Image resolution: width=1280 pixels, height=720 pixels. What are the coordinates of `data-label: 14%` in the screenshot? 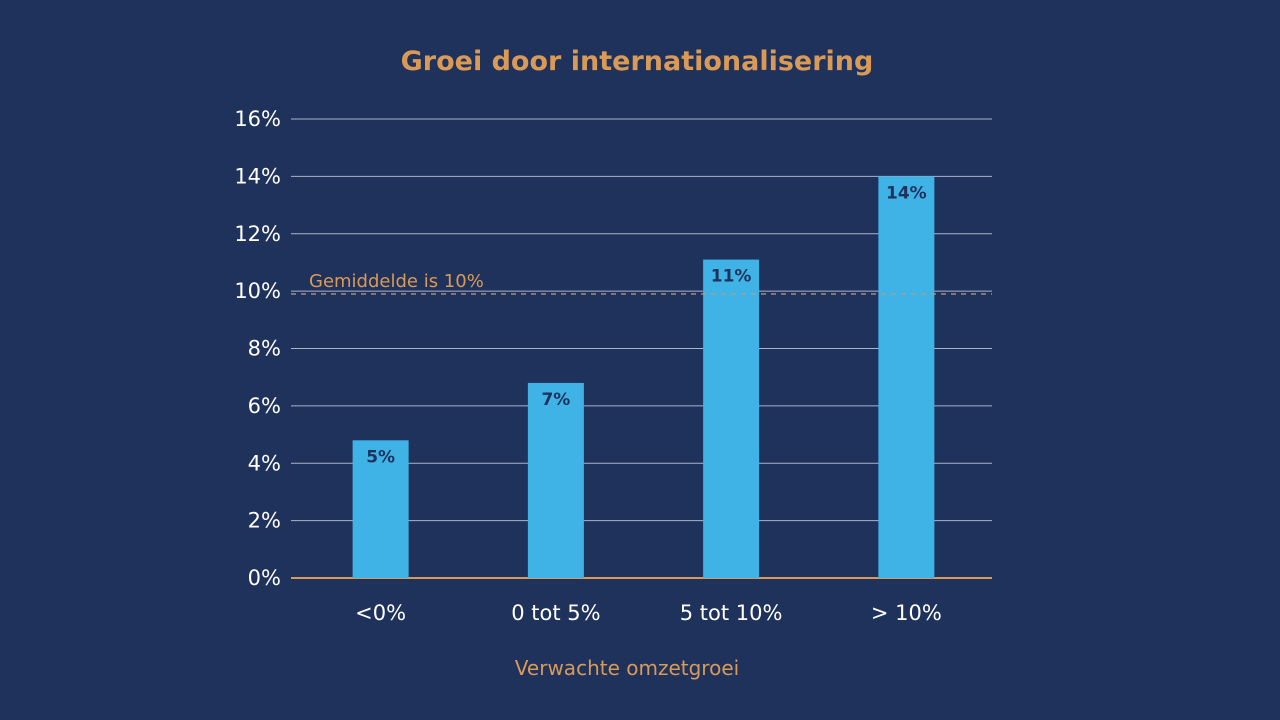 It's located at (906, 193).